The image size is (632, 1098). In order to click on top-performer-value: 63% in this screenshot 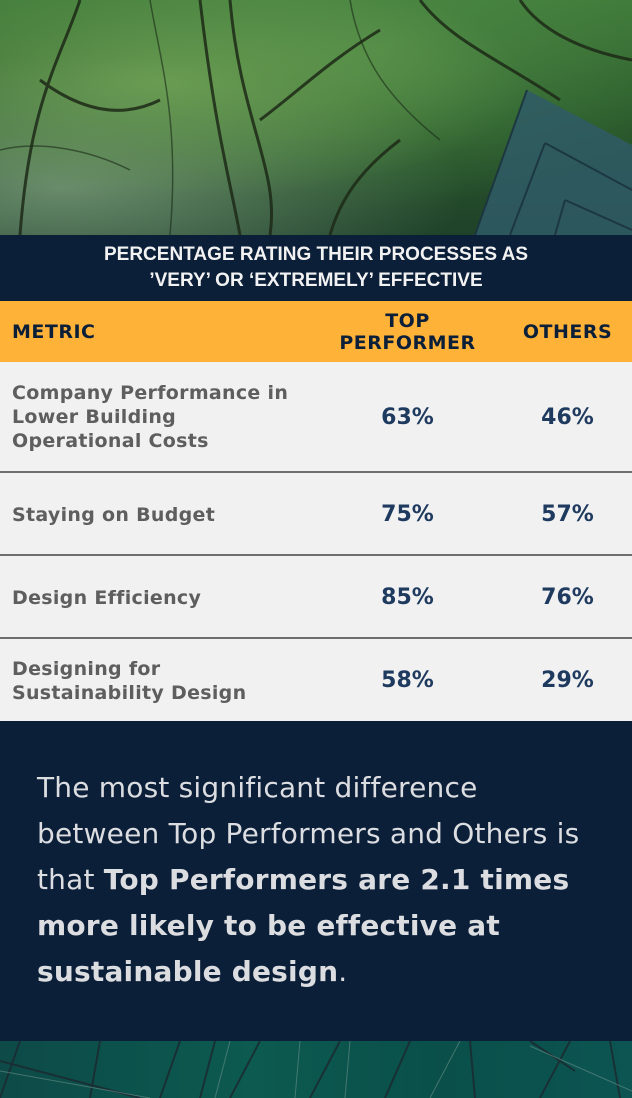, I will do `click(407, 417)`.